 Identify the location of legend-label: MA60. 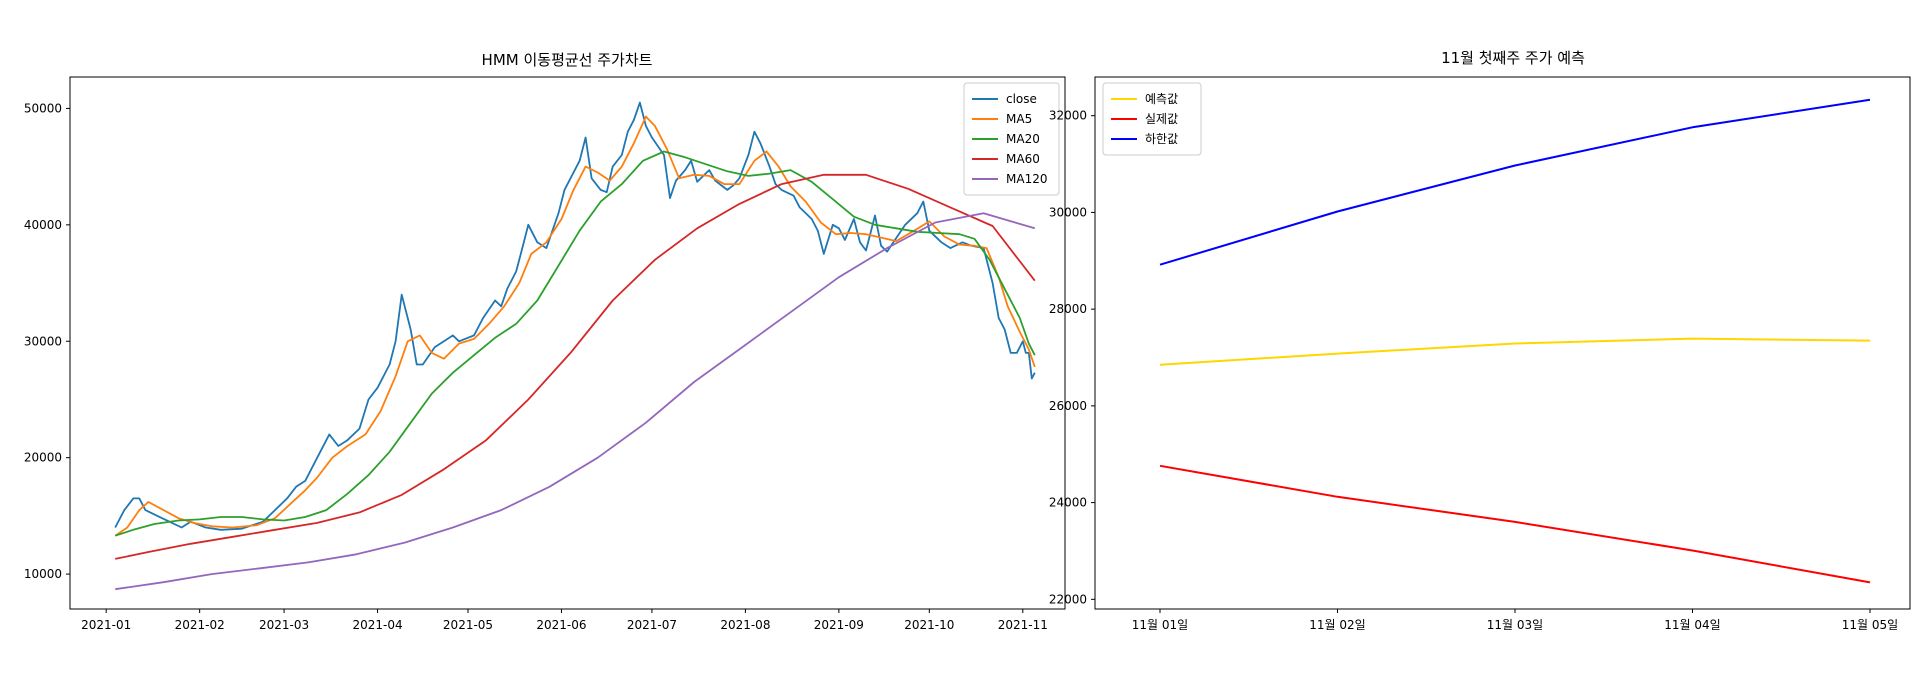
(1023, 159).